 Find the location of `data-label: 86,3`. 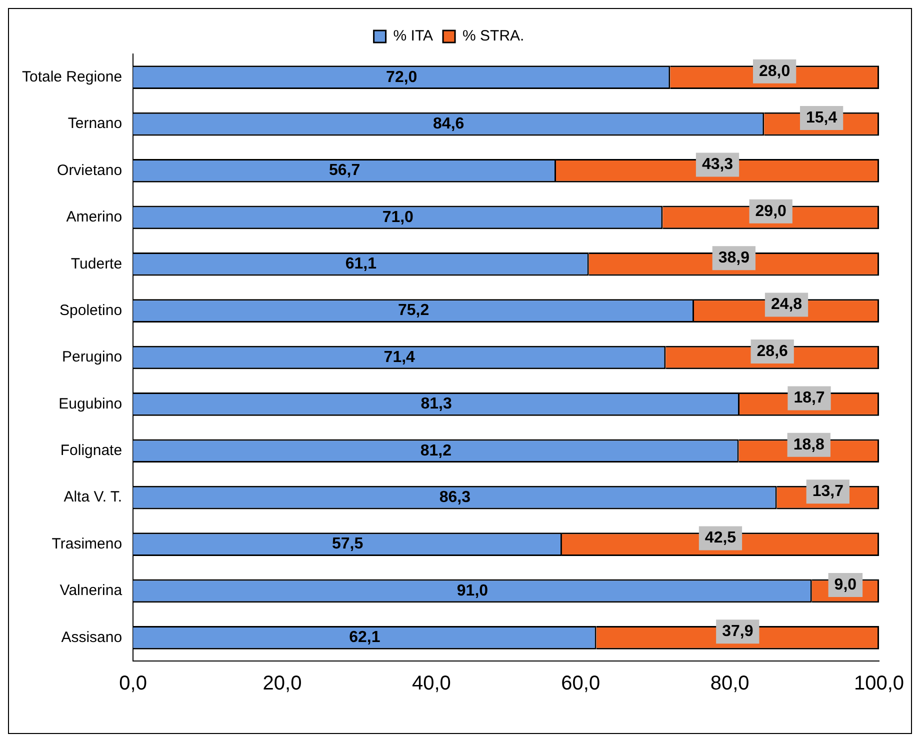

data-label: 86,3 is located at coordinates (455, 497).